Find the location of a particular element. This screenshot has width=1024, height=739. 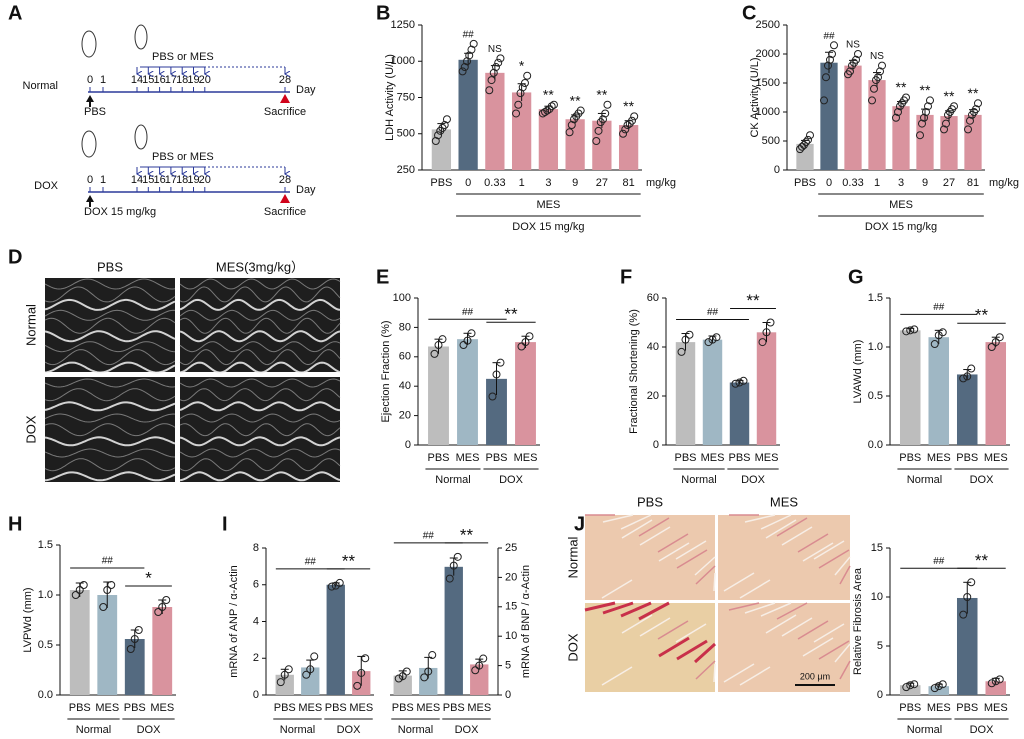

treatment-label: PBS or MES is located at coordinates (183, 57).